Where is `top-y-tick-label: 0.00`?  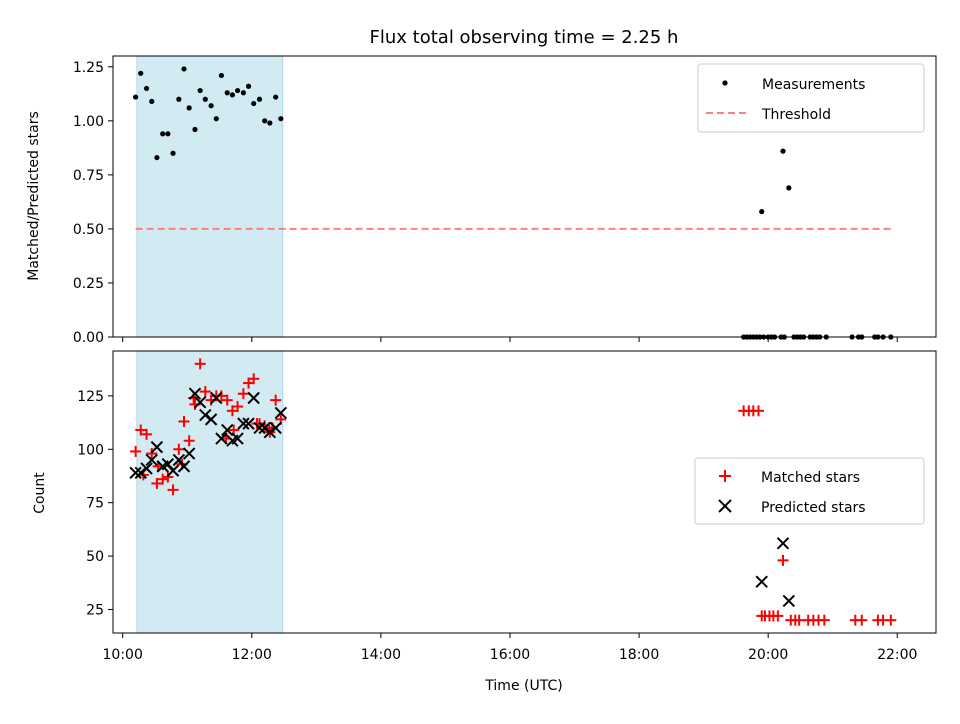
top-y-tick-label: 0.00 is located at coordinates (88, 338).